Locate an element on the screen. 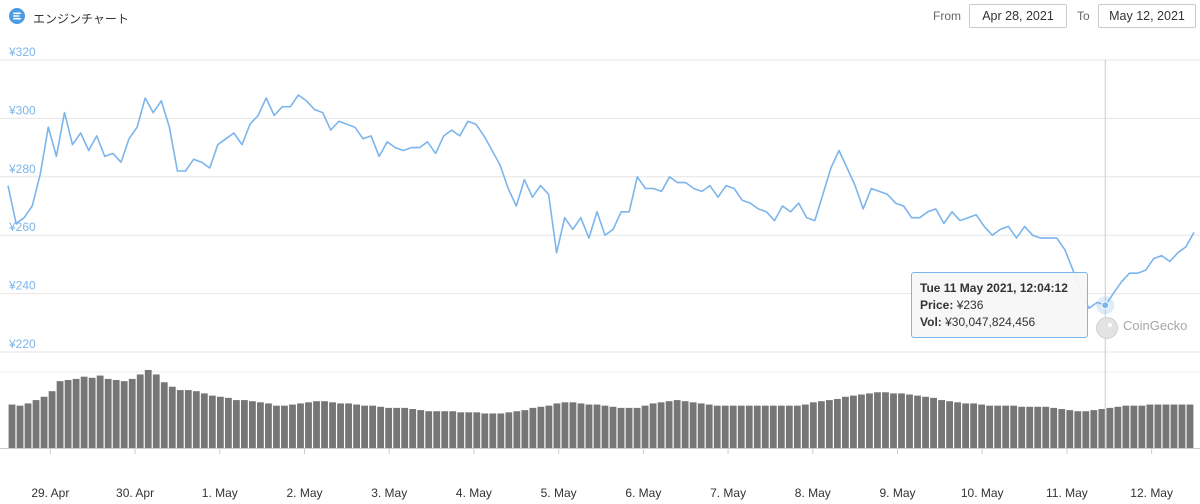 The height and width of the screenshot is (504, 1200). y-tick-label: ¥280 is located at coordinates (22, 169).